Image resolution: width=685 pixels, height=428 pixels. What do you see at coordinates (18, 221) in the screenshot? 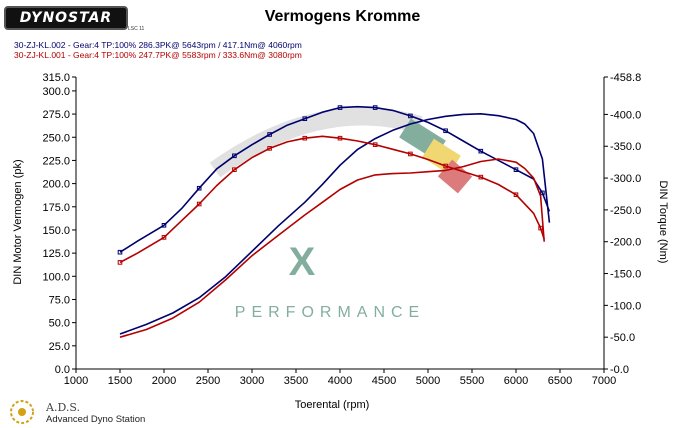
I see `y-axis-label: DIN Motor Vermogen (pk)` at bounding box center [18, 221].